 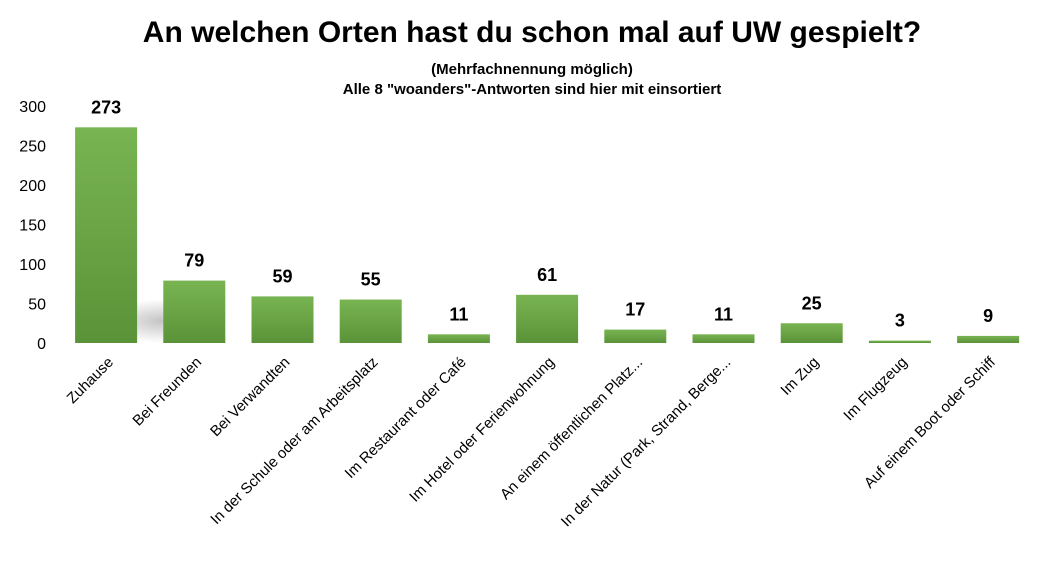 What do you see at coordinates (294, 441) in the screenshot?
I see `category-label: In der Schule oder am Arbeitsplatz` at bounding box center [294, 441].